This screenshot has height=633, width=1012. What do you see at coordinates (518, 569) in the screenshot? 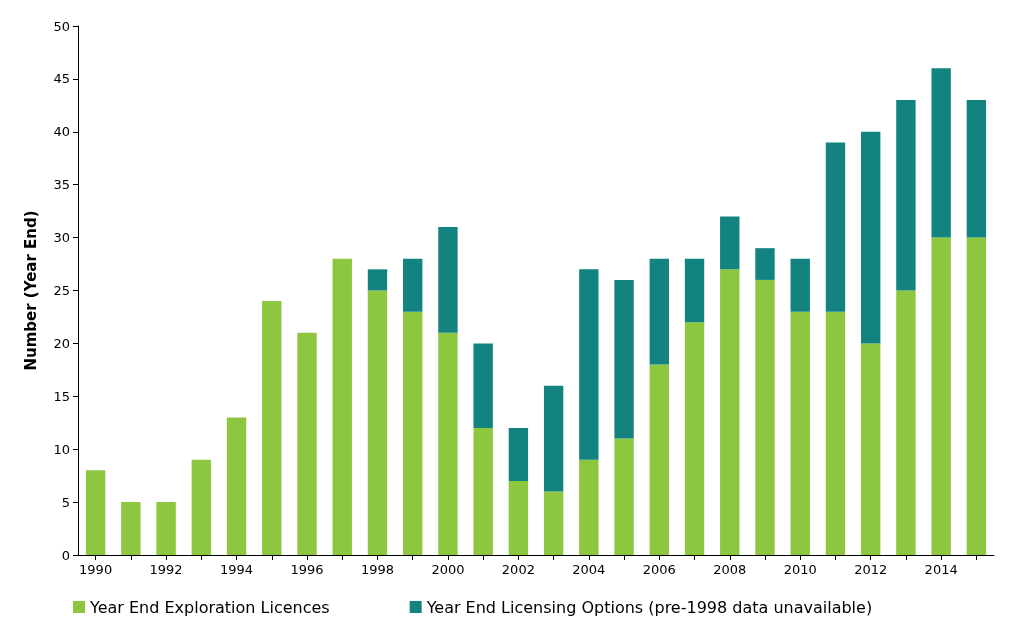
I see `x-tick-label: 2002` at bounding box center [518, 569].